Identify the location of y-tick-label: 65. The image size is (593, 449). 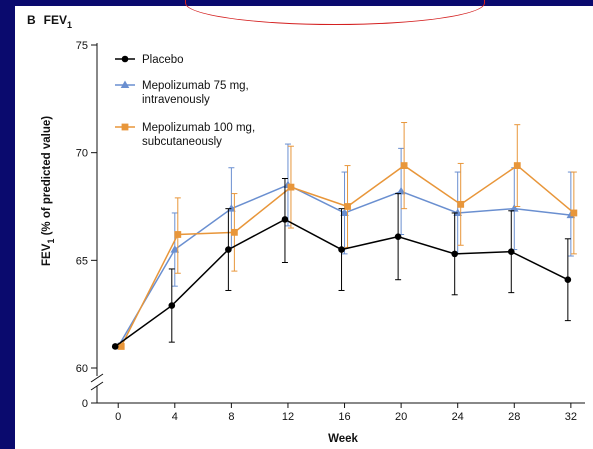
(82, 261).